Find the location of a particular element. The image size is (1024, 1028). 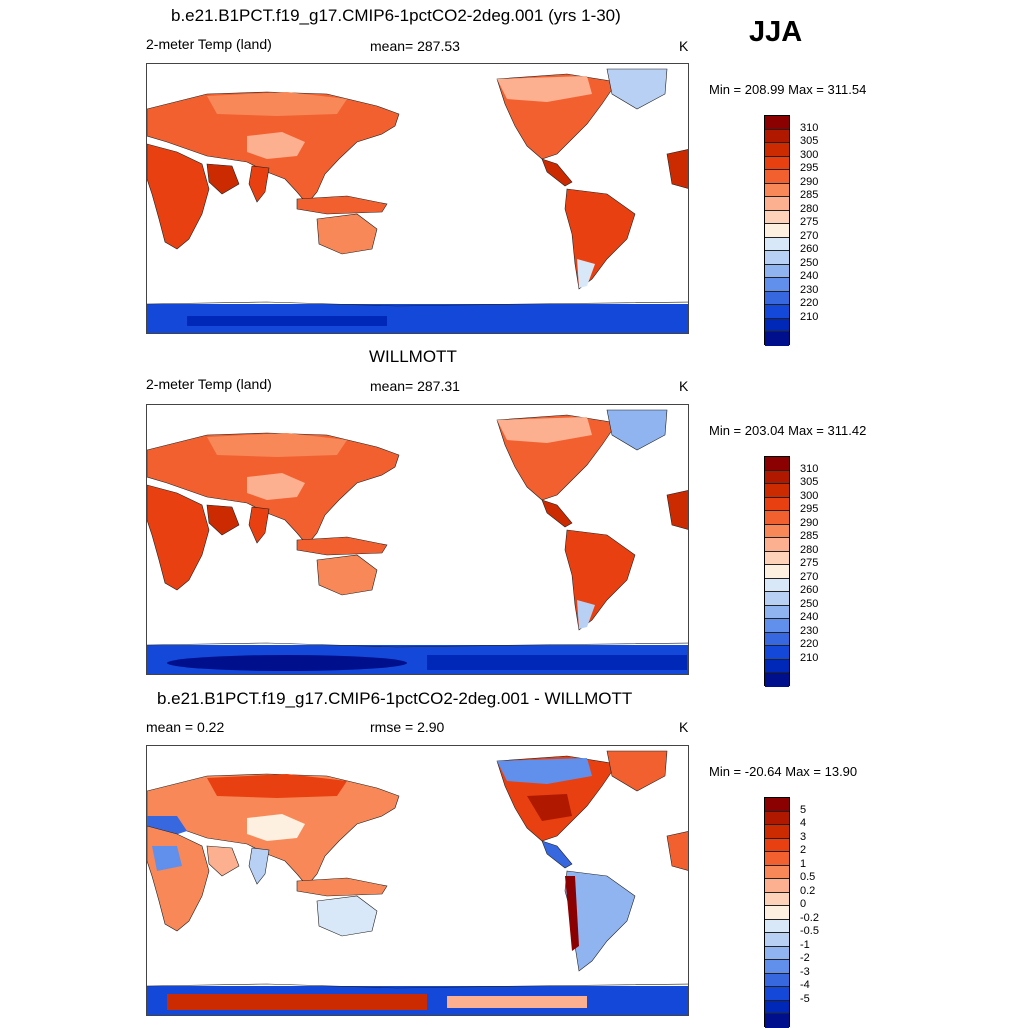

tibet-cool is located at coordinates (276, 486).